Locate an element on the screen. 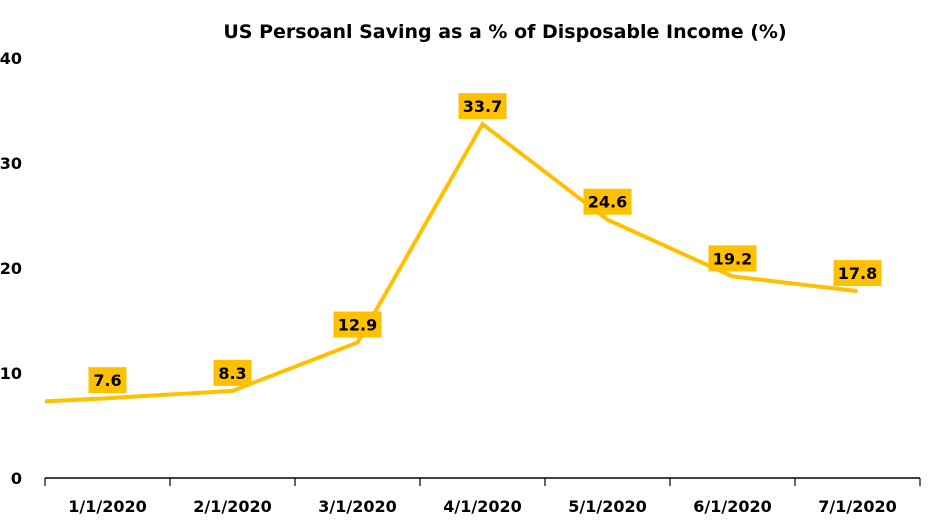  data-label: 19.2 is located at coordinates (732, 258).